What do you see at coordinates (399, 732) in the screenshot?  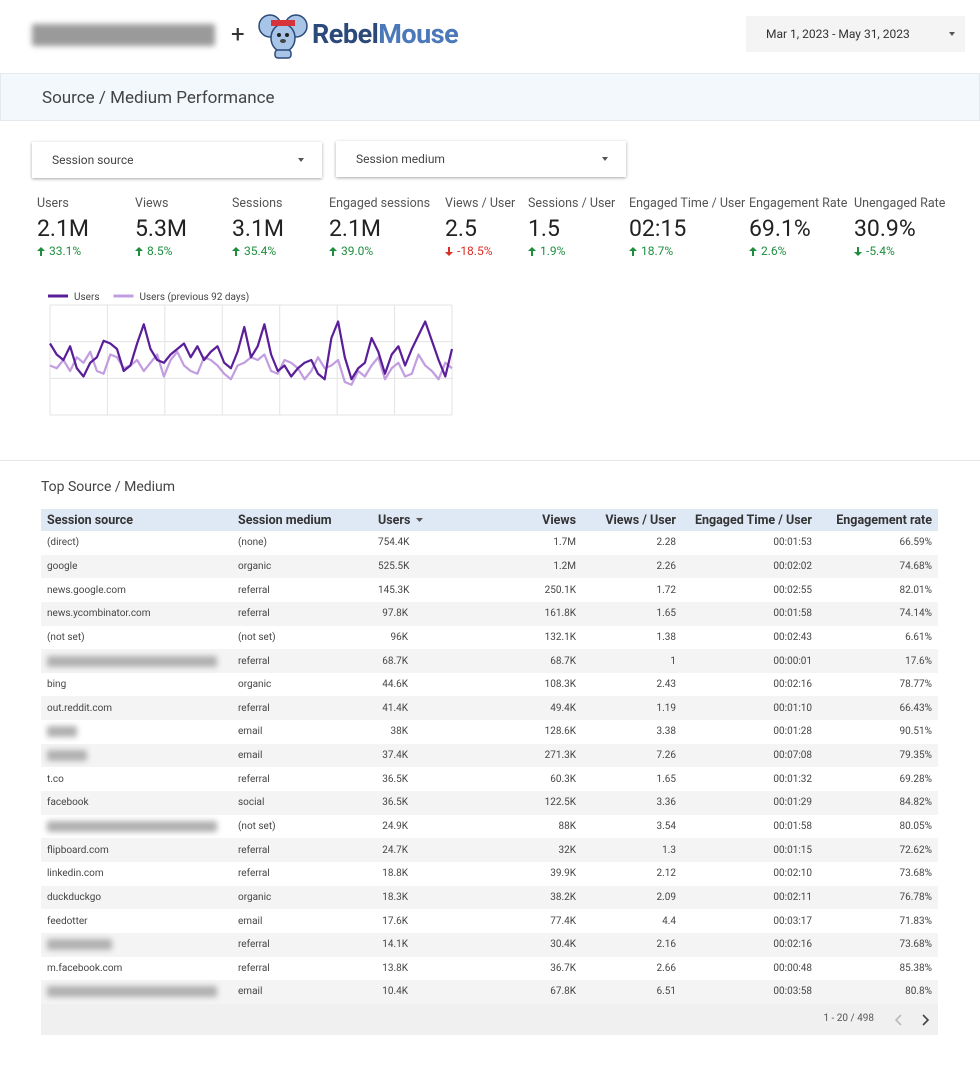 I see `table-cell: 38K` at bounding box center [399, 732].